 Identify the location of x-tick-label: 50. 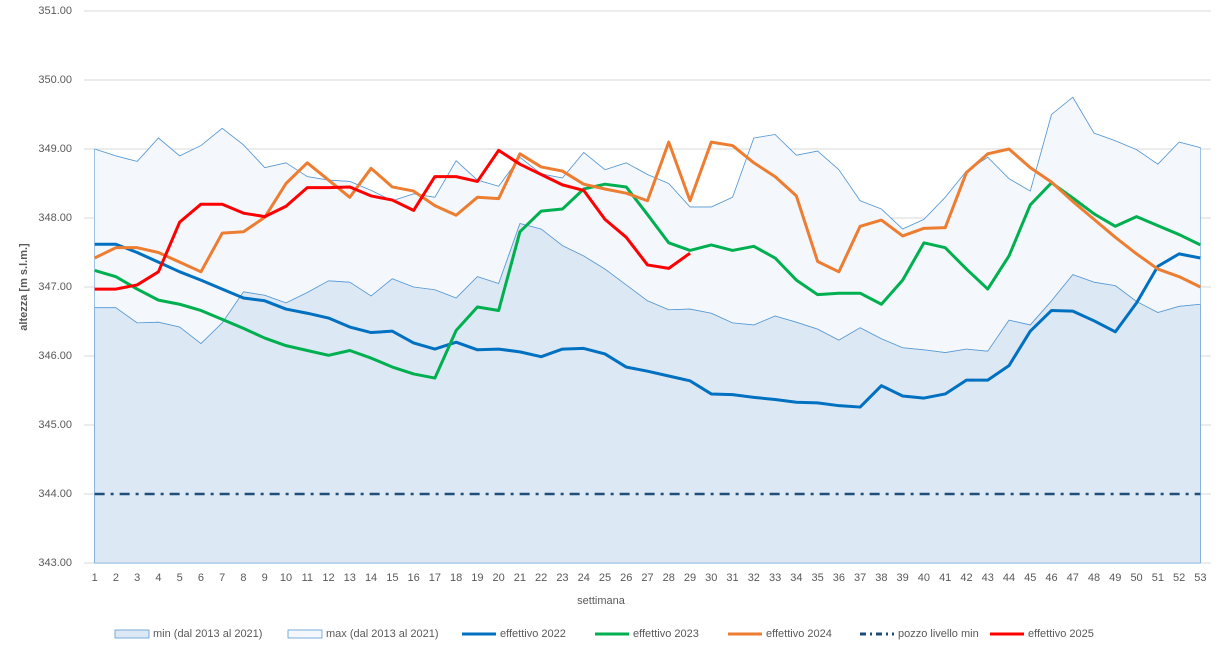
(1136, 578).